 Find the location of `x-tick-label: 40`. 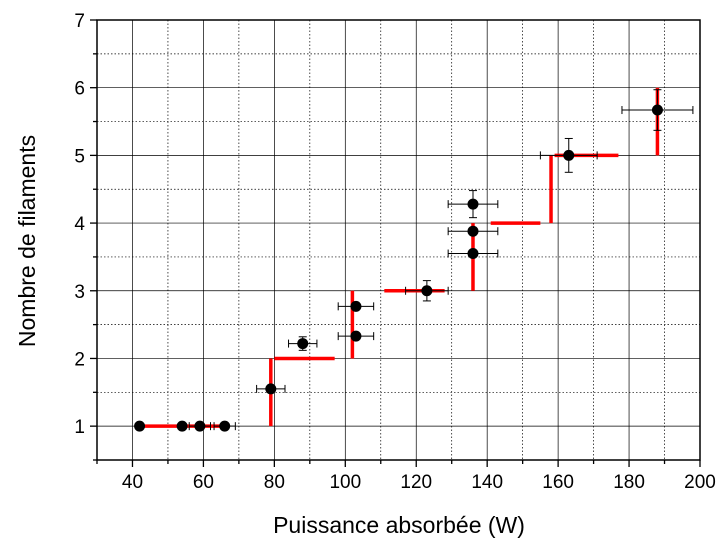

x-tick-label: 40 is located at coordinates (132, 482).